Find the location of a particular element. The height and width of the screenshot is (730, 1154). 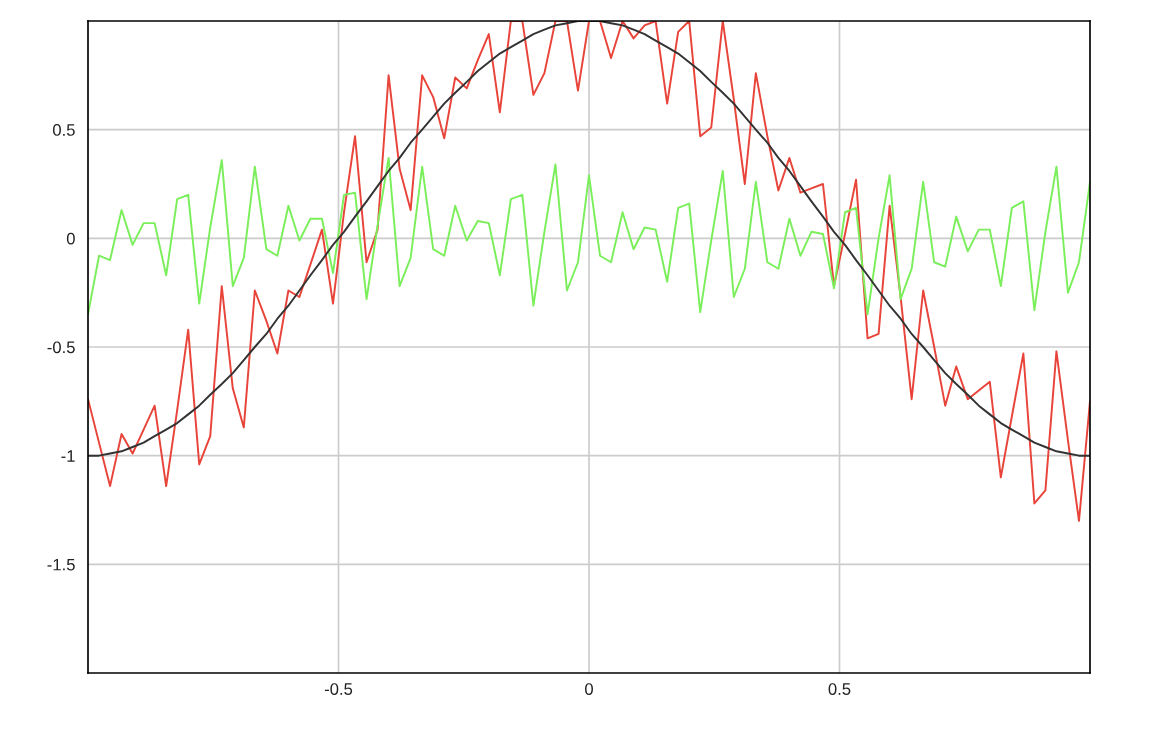

y-tick-label: 0.5 is located at coordinates (63, 130).